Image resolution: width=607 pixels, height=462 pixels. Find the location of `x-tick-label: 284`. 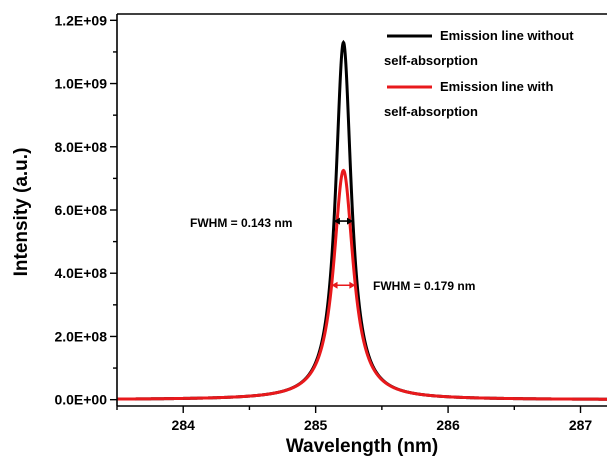

x-tick-label: 284 is located at coordinates (184, 425).